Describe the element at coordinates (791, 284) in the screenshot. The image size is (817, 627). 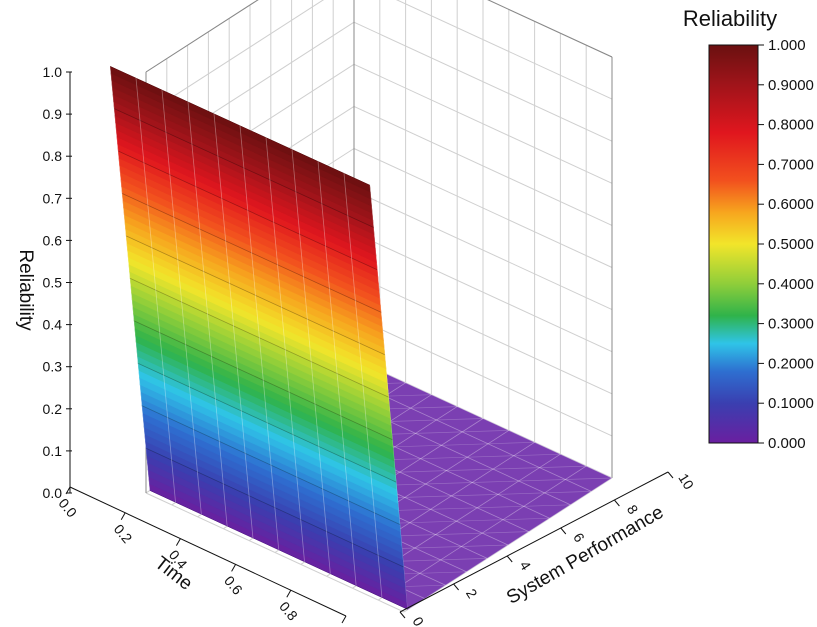
I see `colorbar-tick-label: 0.4000` at that location.